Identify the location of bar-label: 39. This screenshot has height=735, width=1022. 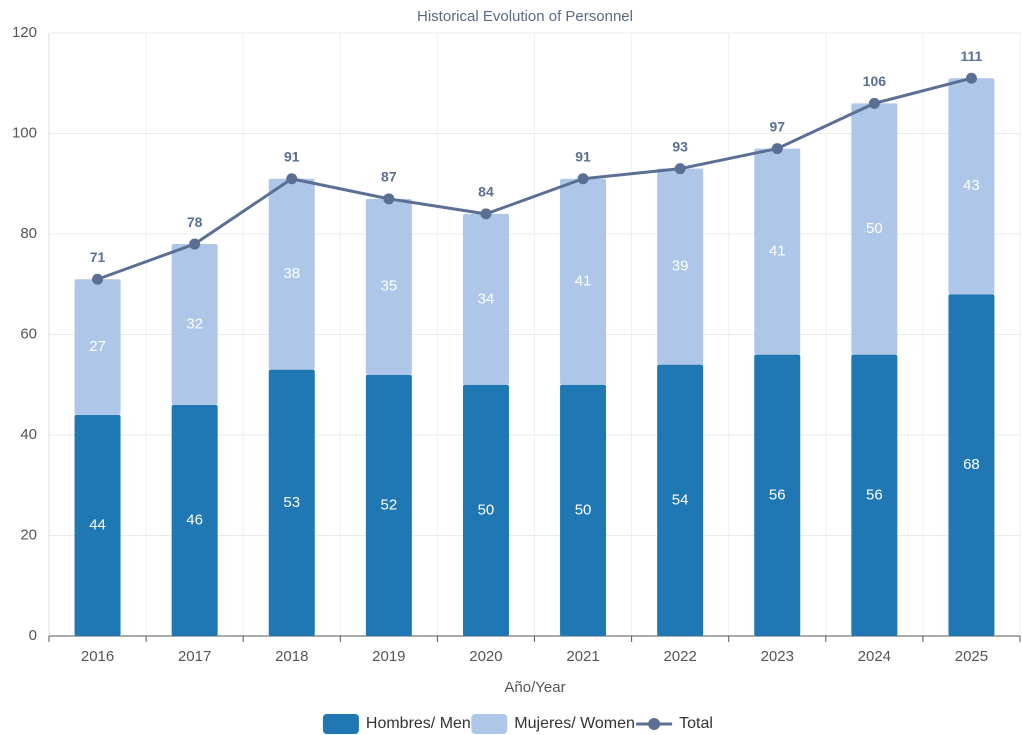
(680, 266).